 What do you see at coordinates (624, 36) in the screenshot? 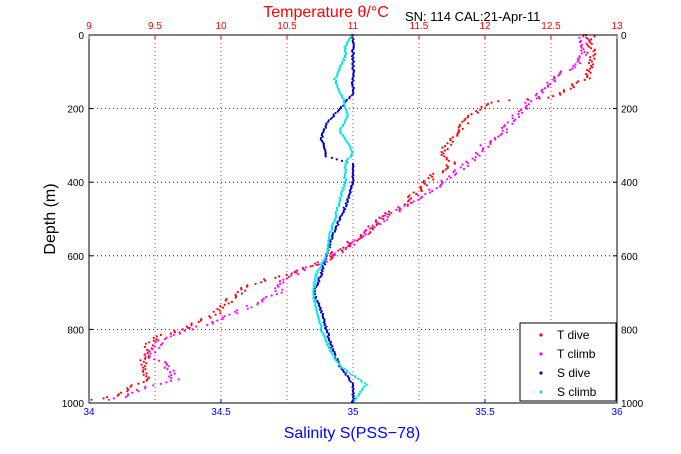
I see `y-tick-label-right: 0` at bounding box center [624, 36].